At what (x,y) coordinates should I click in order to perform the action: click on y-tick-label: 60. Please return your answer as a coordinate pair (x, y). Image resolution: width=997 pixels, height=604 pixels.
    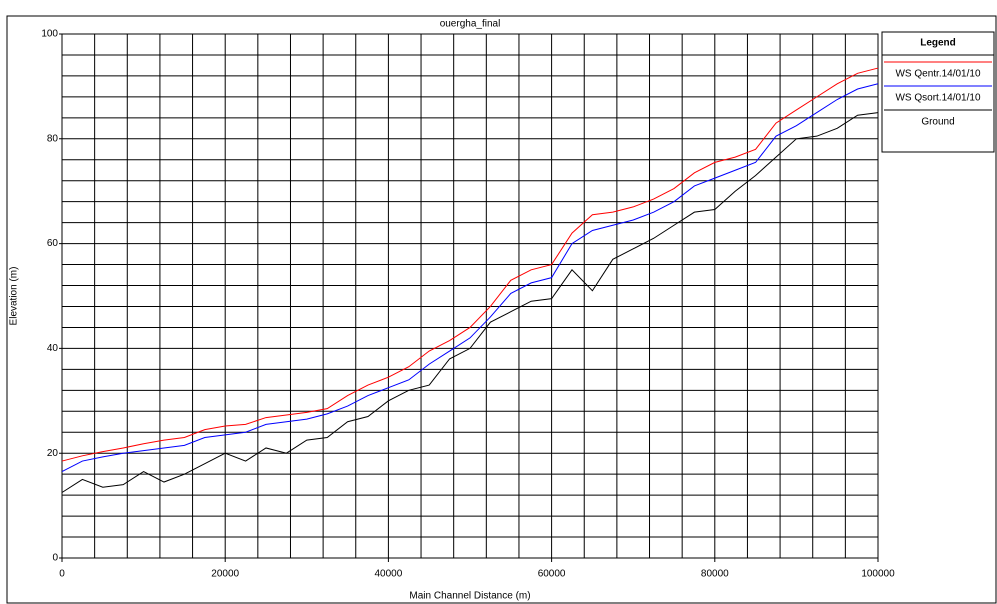
    Looking at the image, I should click on (53, 243).